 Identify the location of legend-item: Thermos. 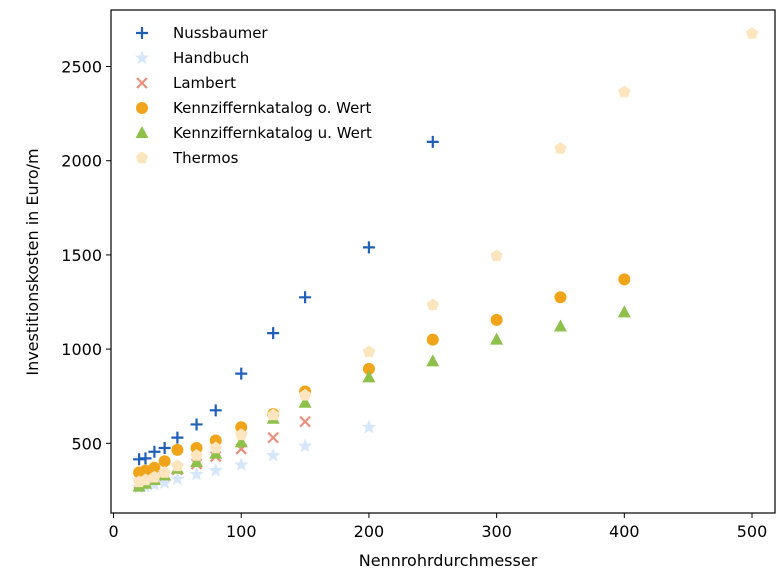
(187, 158).